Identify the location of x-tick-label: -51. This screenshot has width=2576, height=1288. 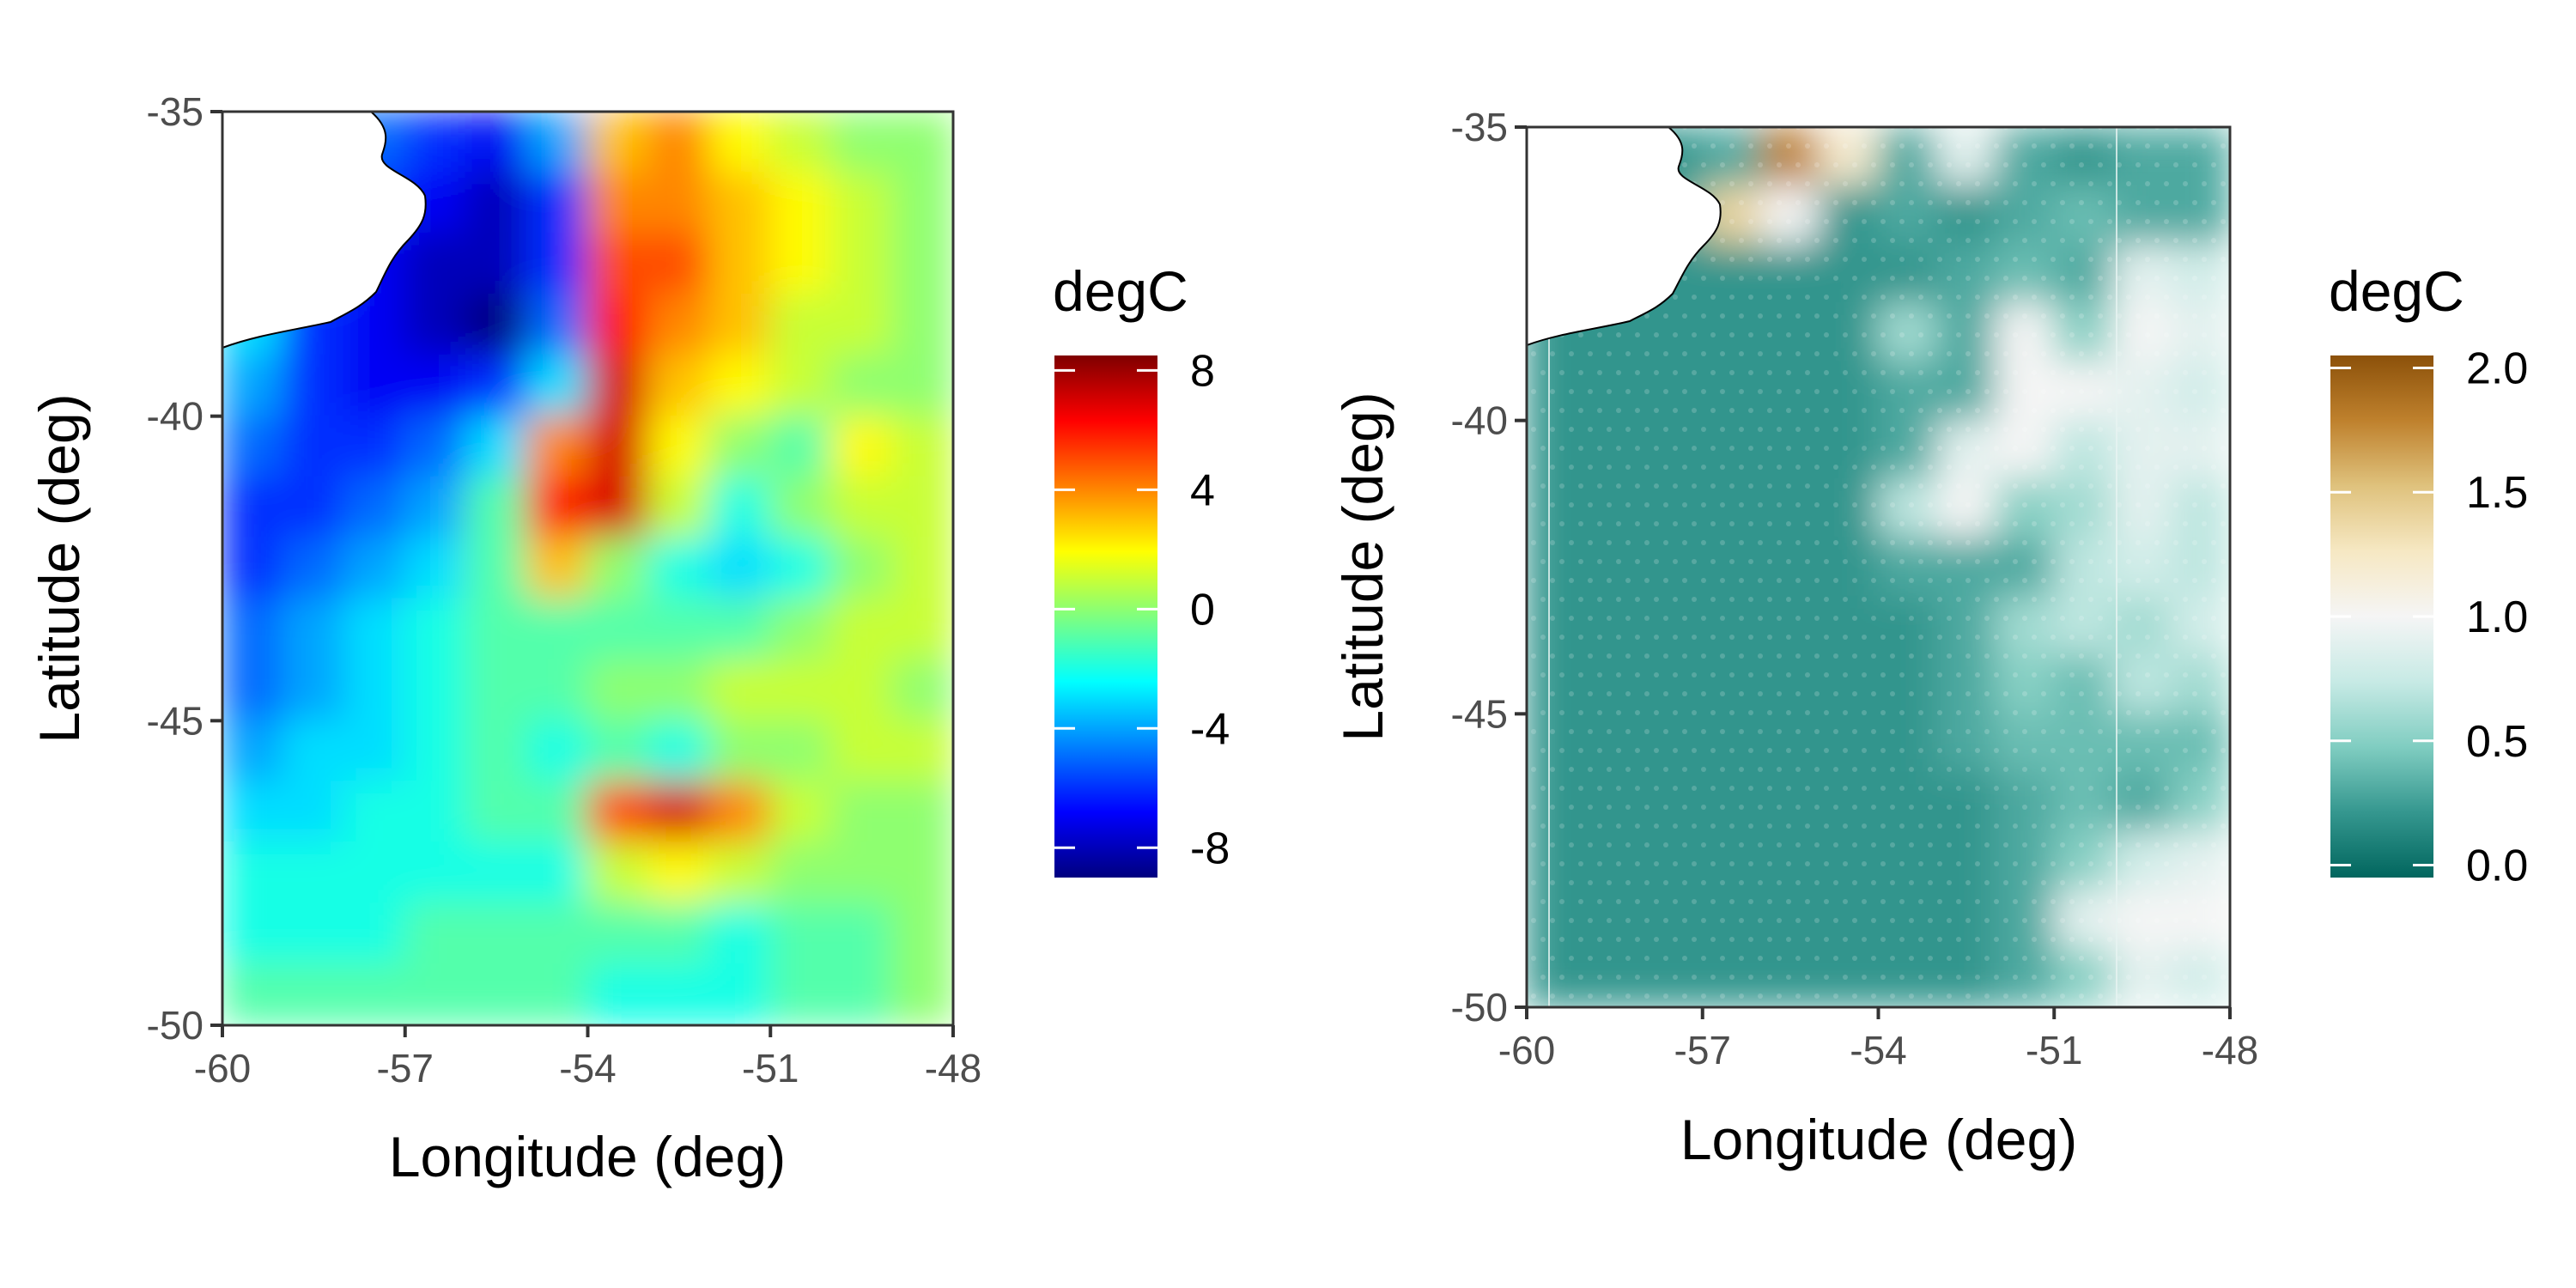
(770, 1068).